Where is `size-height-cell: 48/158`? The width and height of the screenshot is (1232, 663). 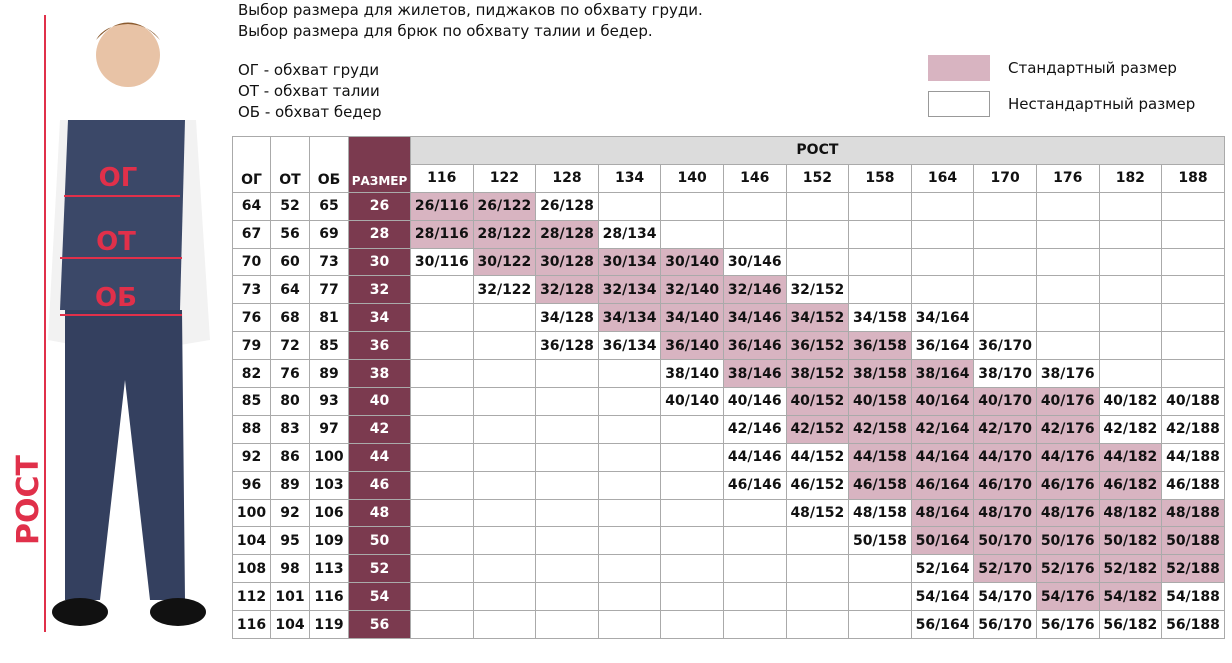
size-height-cell: 48/158 is located at coordinates (880, 513).